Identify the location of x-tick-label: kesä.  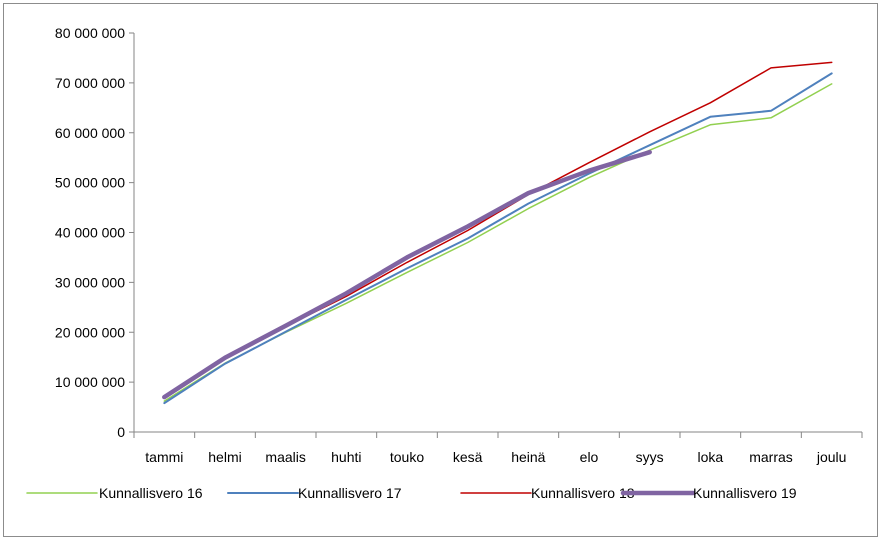
(468, 457).